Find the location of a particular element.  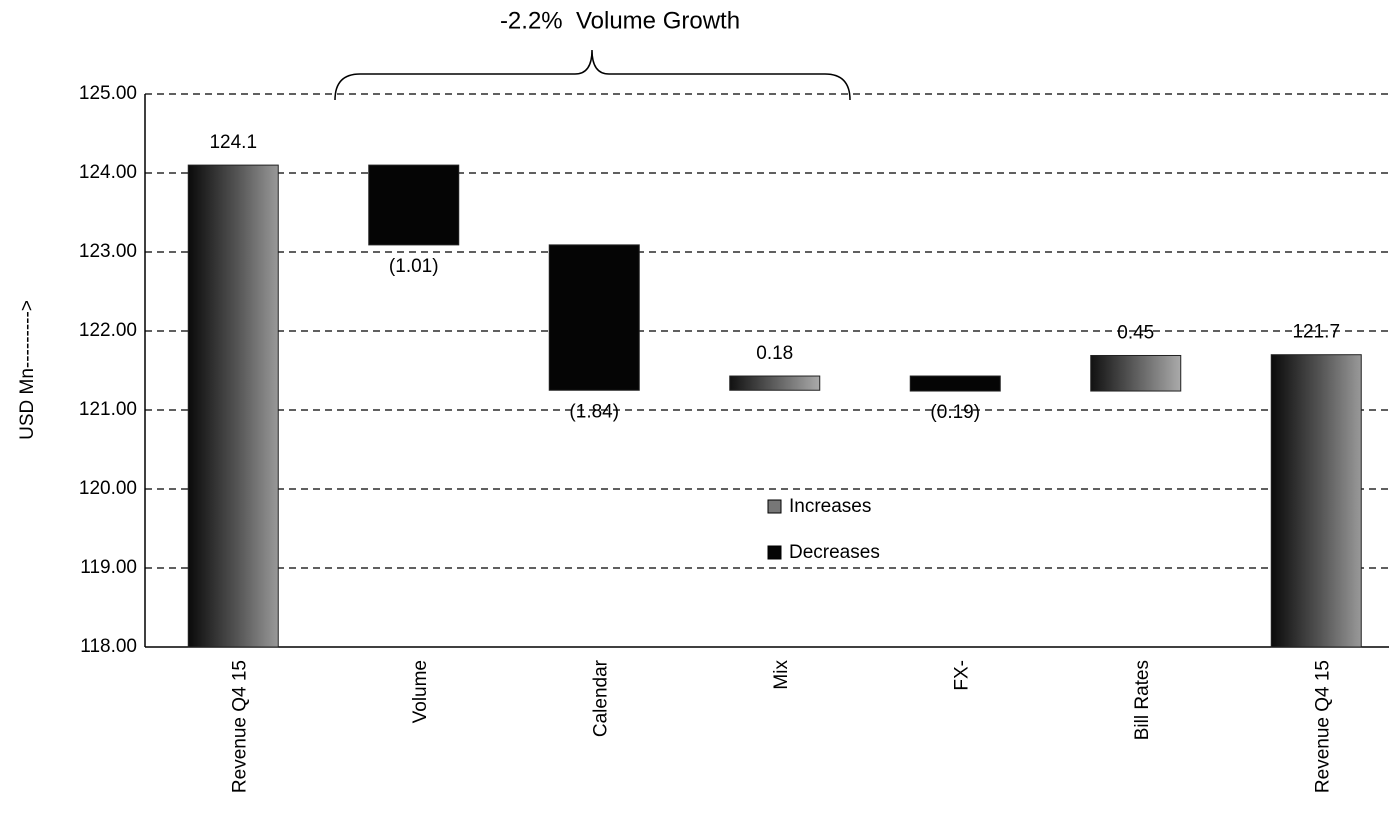

data-label: 121.7 is located at coordinates (1316, 332).